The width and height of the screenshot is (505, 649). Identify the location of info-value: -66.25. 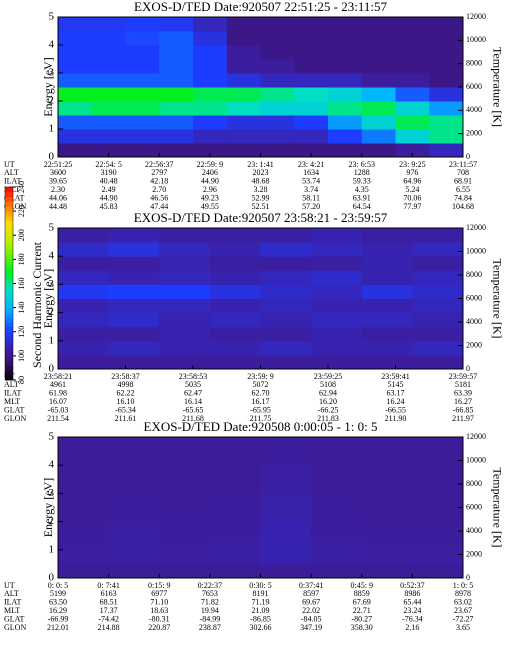
(328, 409).